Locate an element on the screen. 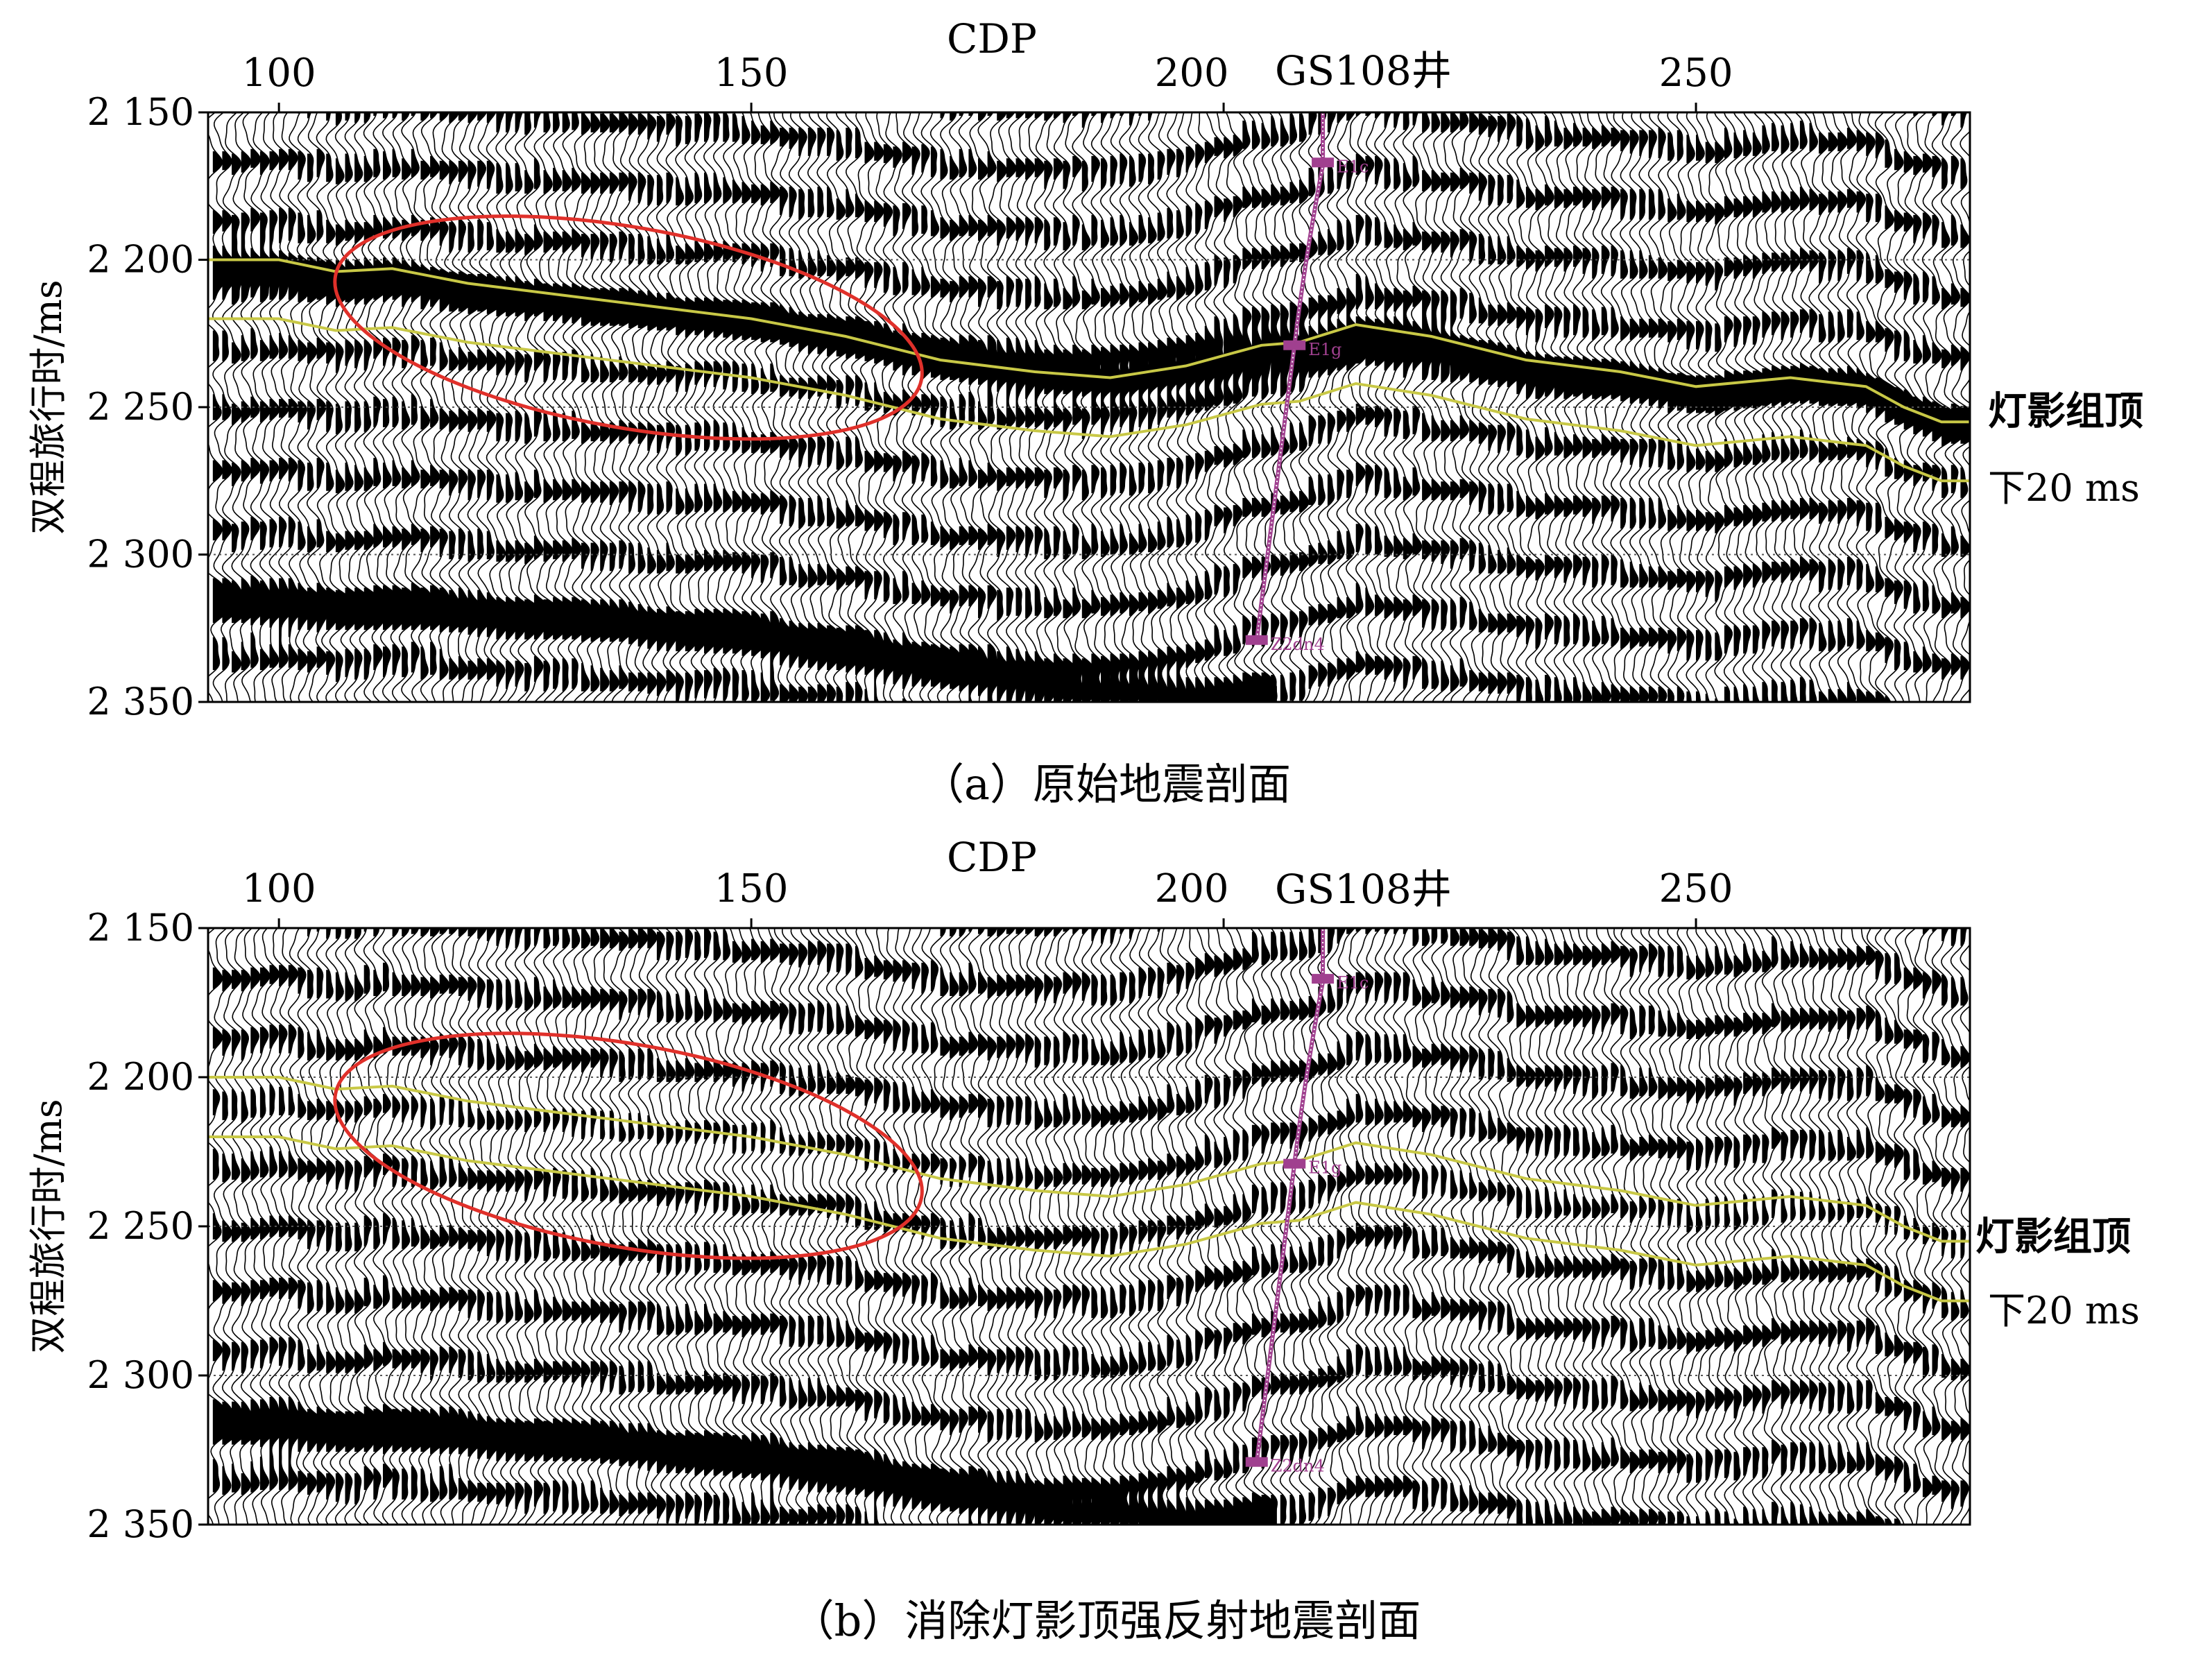 The image size is (2212, 1664). highlight-ellipse is located at coordinates (628, 327).